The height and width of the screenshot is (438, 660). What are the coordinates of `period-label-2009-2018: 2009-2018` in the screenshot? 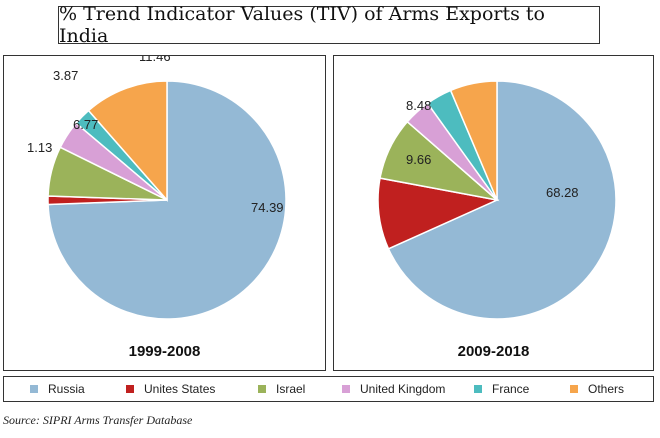 It's located at (493, 351).